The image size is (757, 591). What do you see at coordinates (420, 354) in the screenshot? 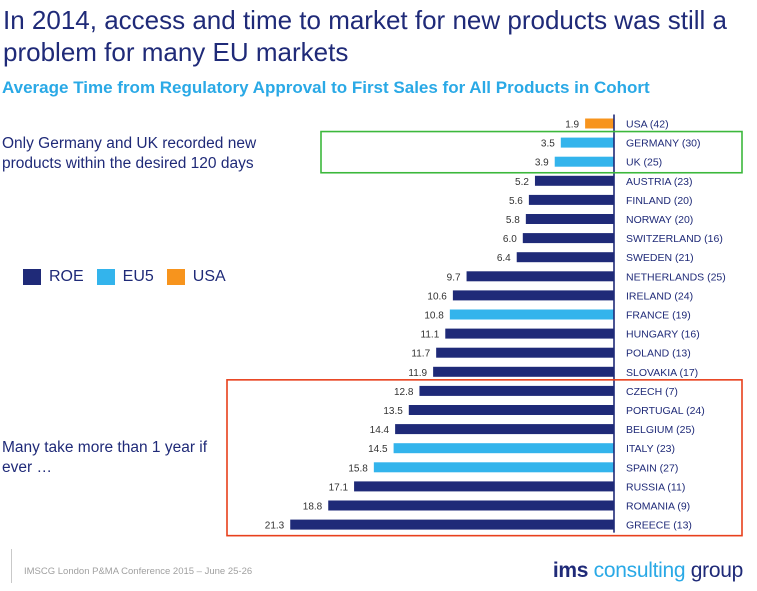
I see `value-label-poland: 11.7` at bounding box center [420, 354].